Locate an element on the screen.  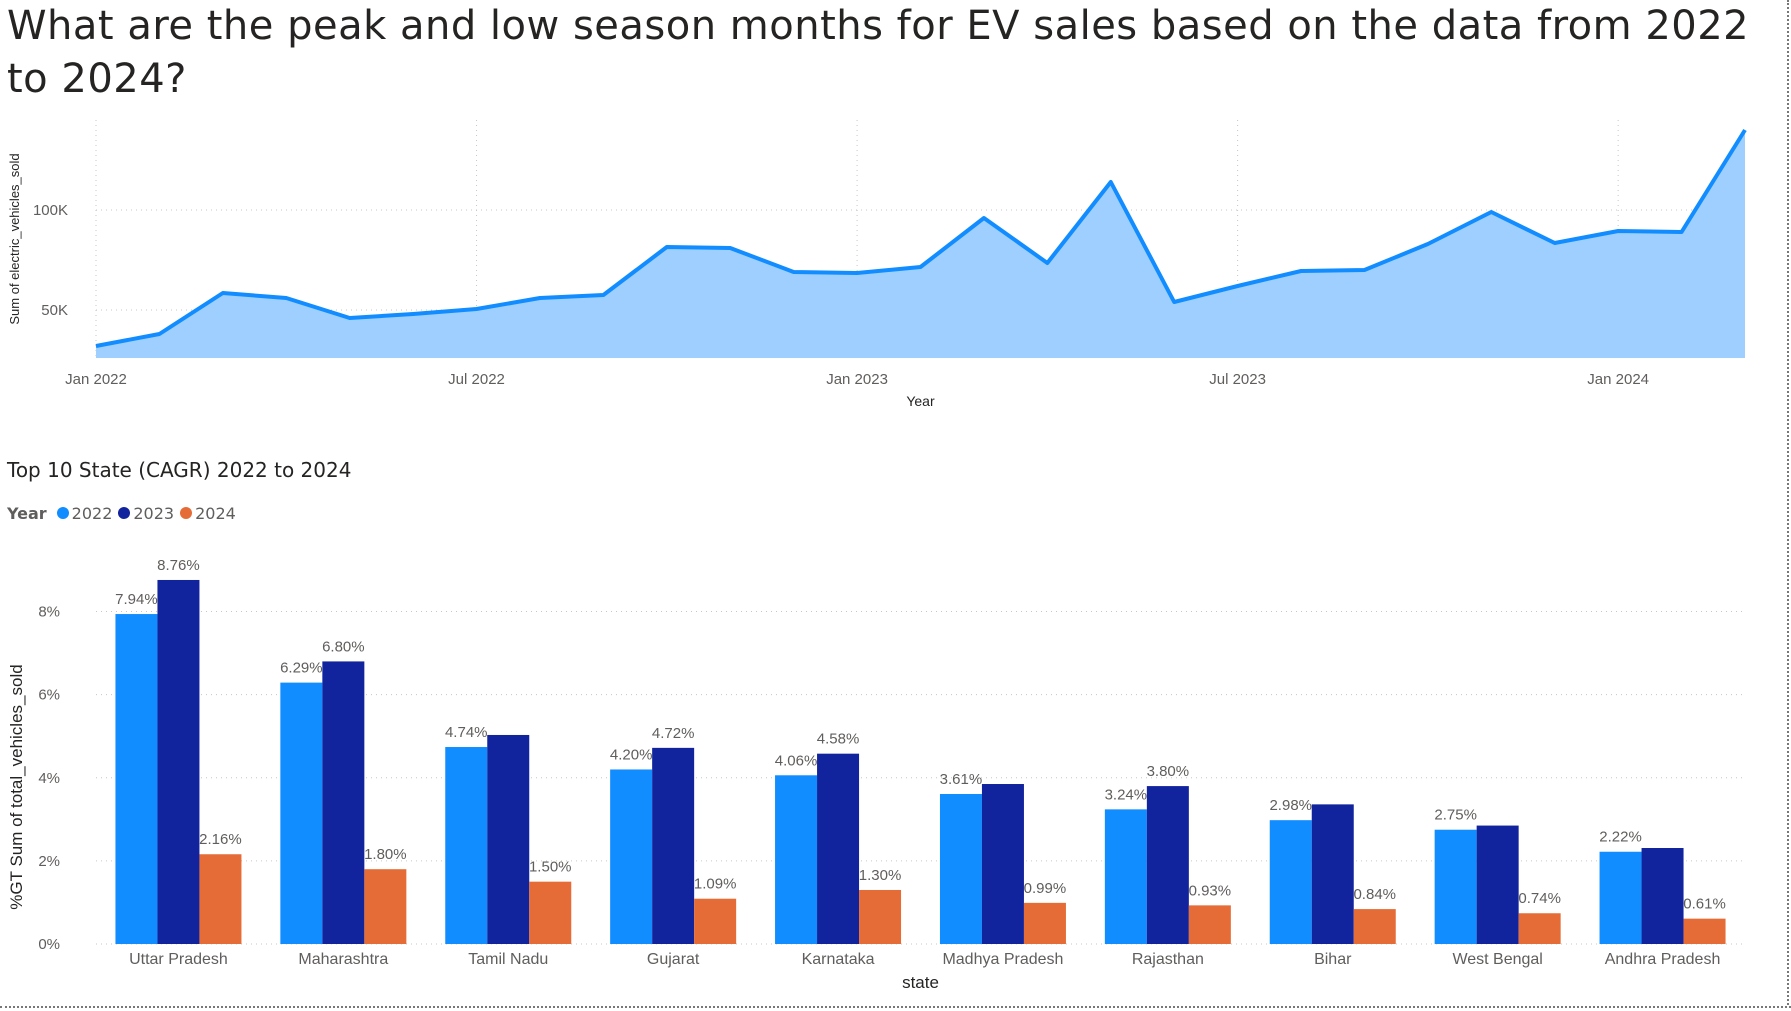
data-label: 2.75% is located at coordinates (1455, 815).